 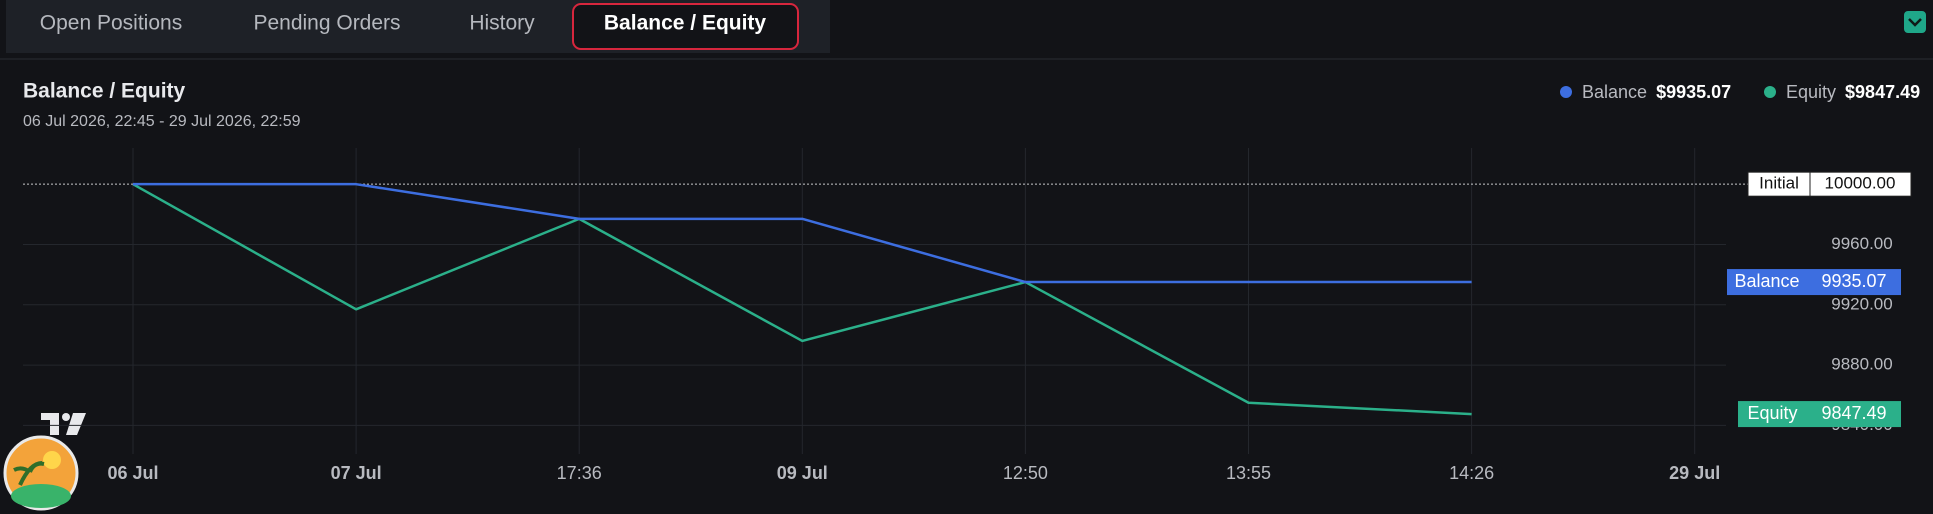 What do you see at coordinates (41, 473) in the screenshot?
I see `avatar` at bounding box center [41, 473].